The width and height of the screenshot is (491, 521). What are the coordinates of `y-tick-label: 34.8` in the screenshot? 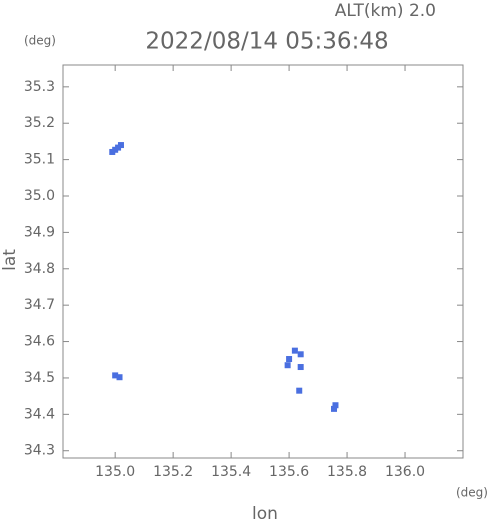 It's located at (39, 269).